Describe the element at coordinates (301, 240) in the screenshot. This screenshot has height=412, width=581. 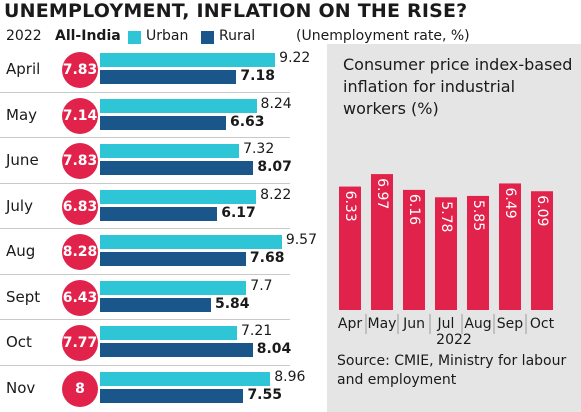
I see `urban-value-label: 9.57` at that location.